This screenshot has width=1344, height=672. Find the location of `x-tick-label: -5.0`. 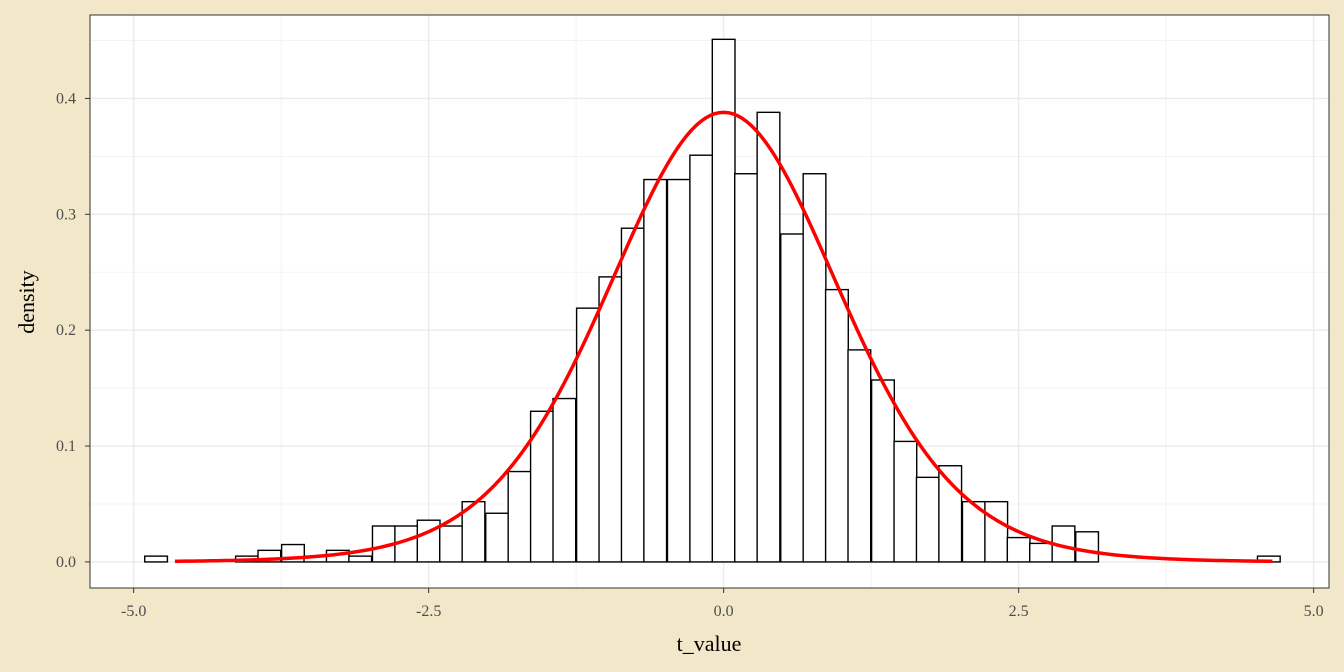

x-tick-label: -5.0 is located at coordinates (133, 611).